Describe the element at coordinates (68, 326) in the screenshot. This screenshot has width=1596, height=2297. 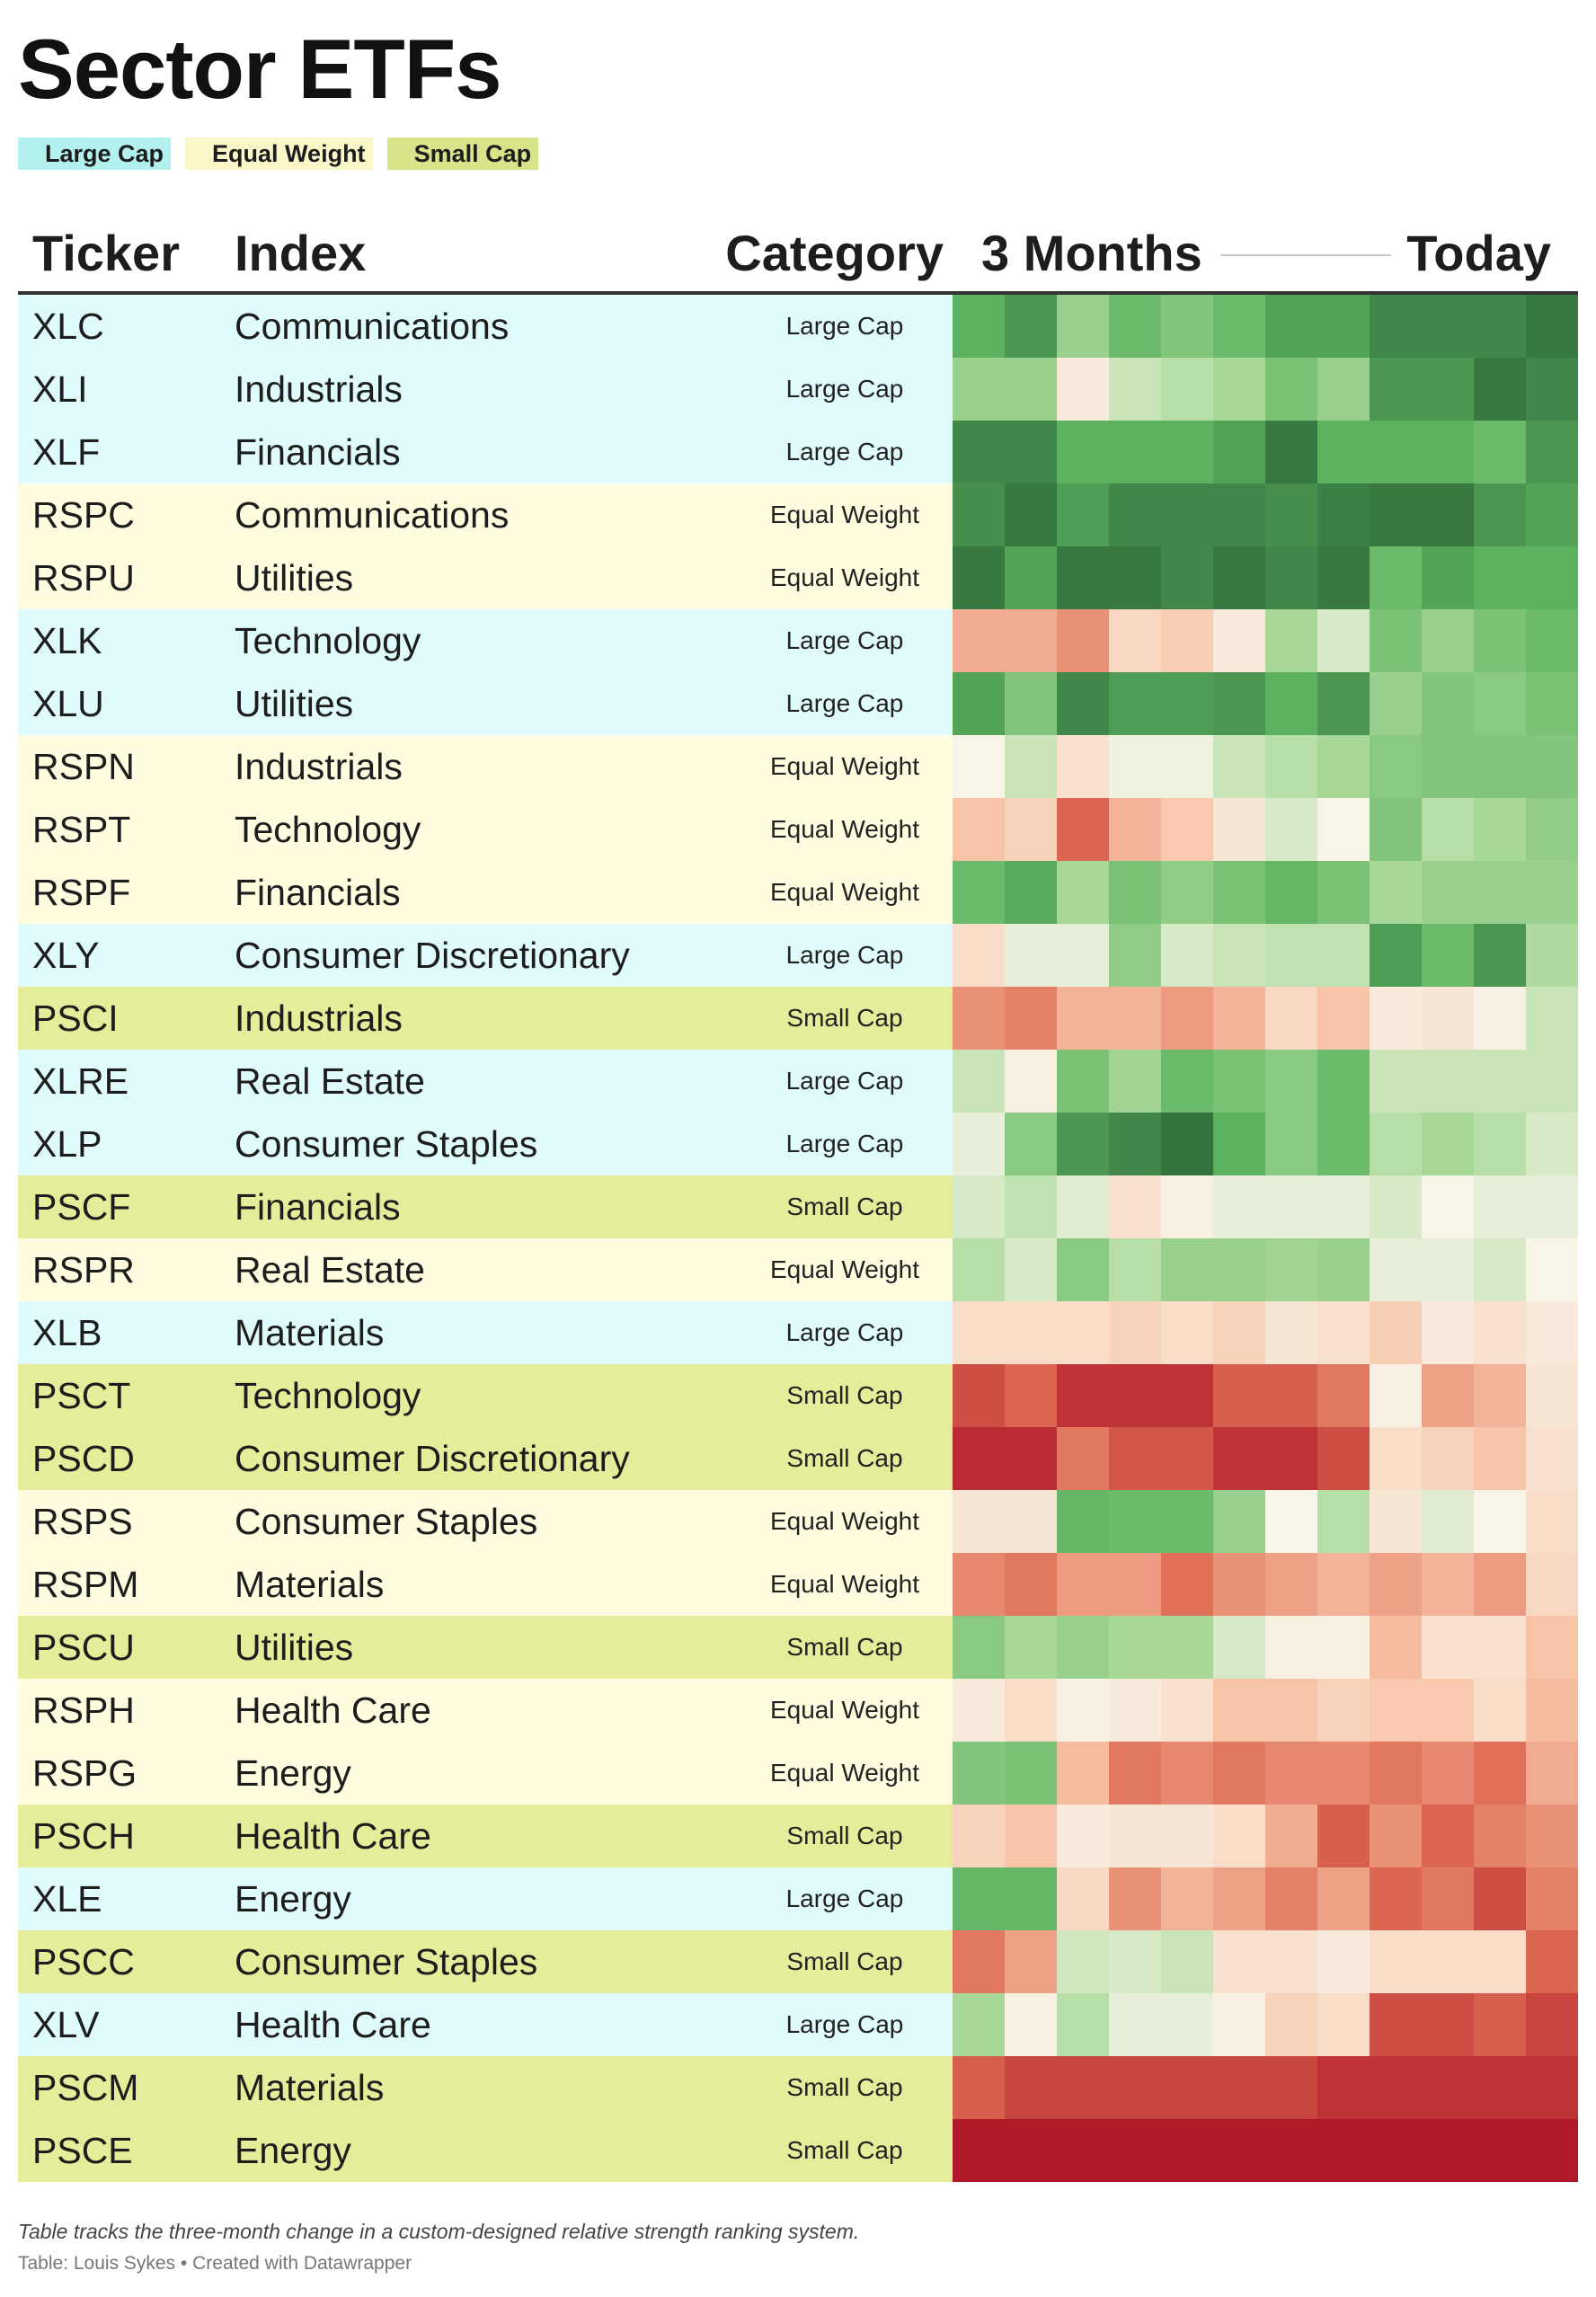
I see `ticker-cell: XLC` at that location.